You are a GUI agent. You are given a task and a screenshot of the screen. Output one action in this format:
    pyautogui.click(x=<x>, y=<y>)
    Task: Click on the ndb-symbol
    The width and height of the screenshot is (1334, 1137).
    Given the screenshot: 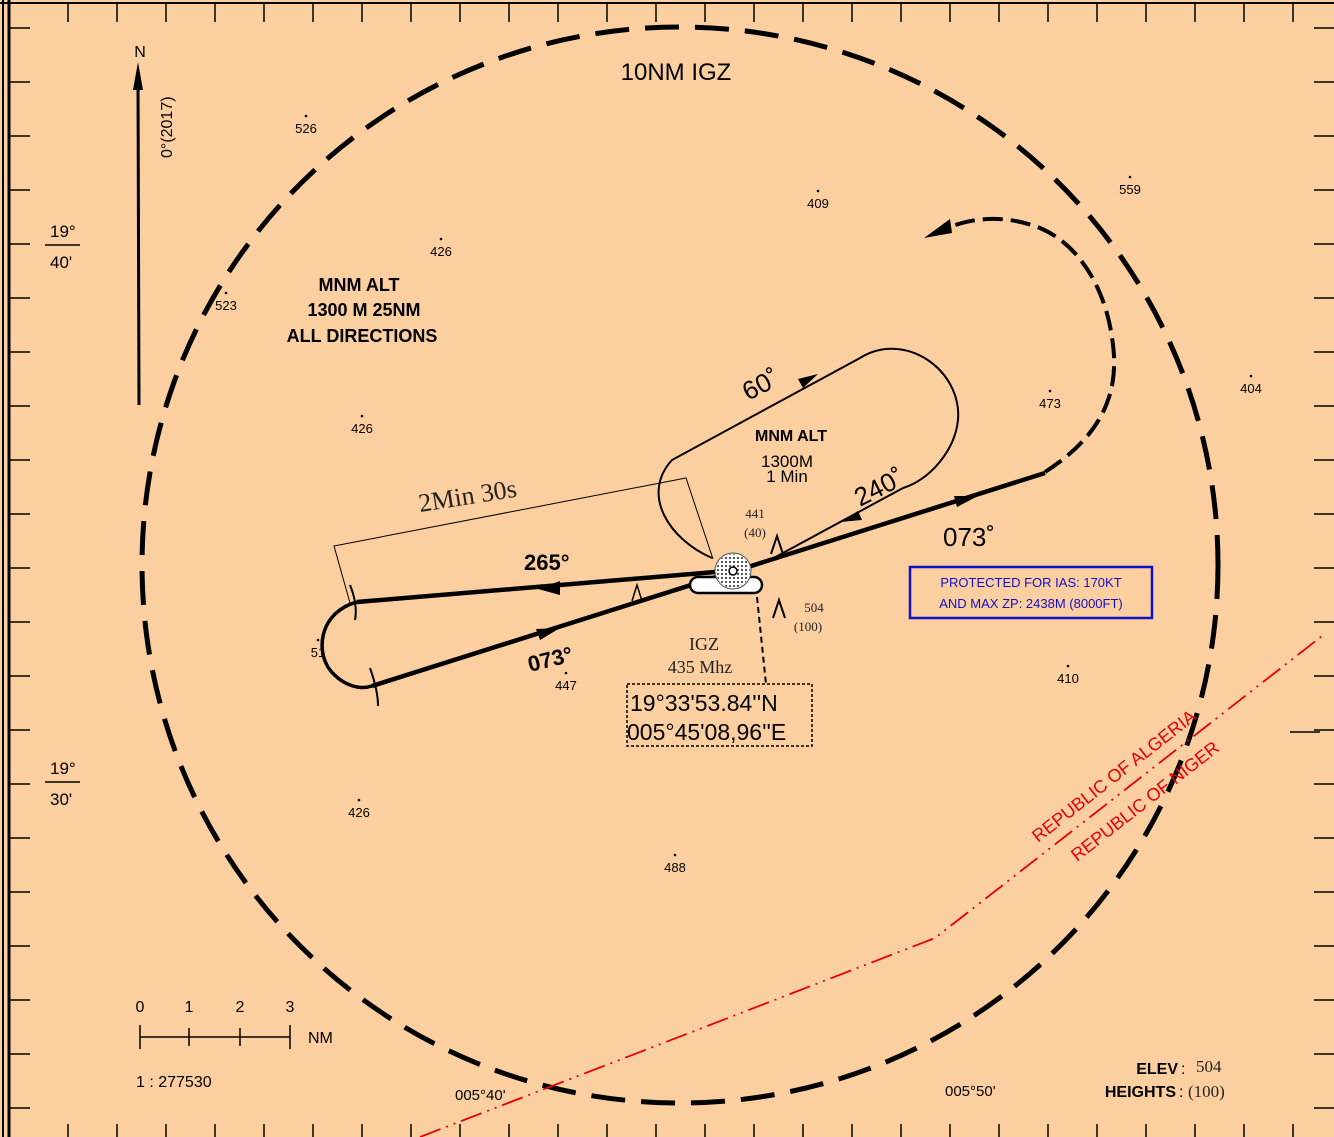 What is the action you would take?
    pyautogui.click(x=726, y=573)
    